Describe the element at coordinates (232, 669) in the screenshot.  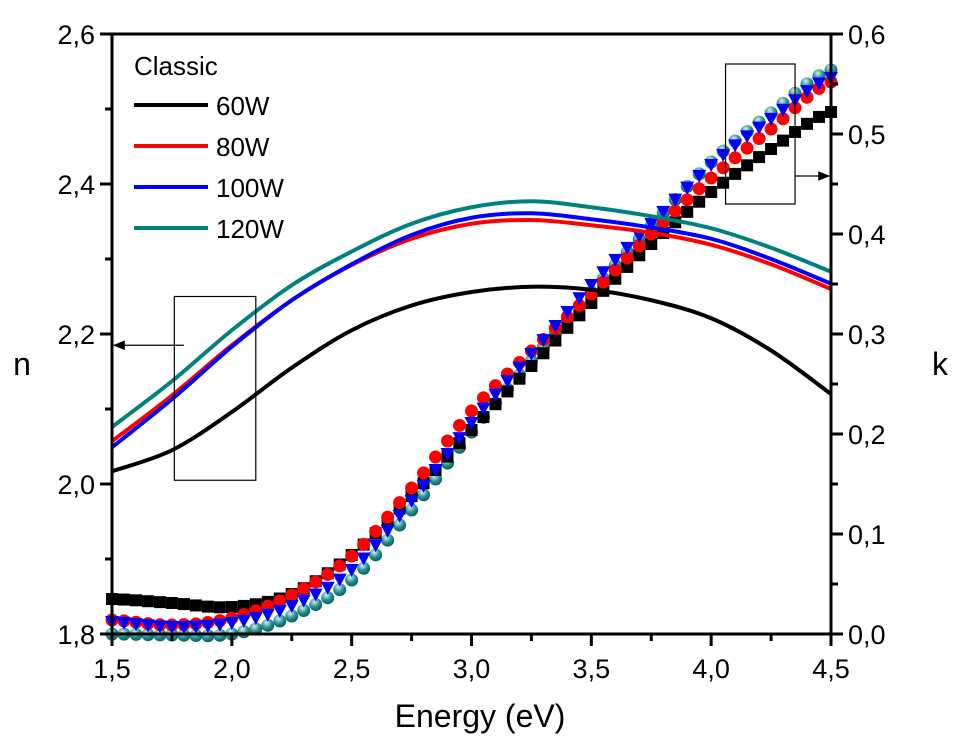
I see `x-tick-label: 2,0` at that location.